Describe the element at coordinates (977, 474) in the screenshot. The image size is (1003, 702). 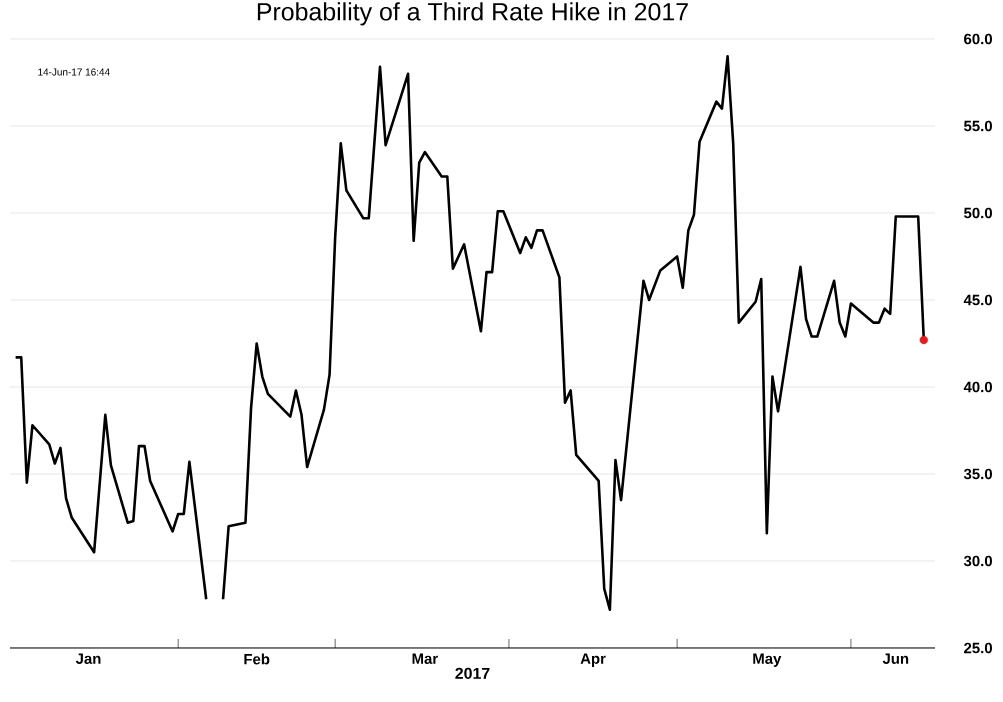
I see `y-tick-label: 35.0` at that location.